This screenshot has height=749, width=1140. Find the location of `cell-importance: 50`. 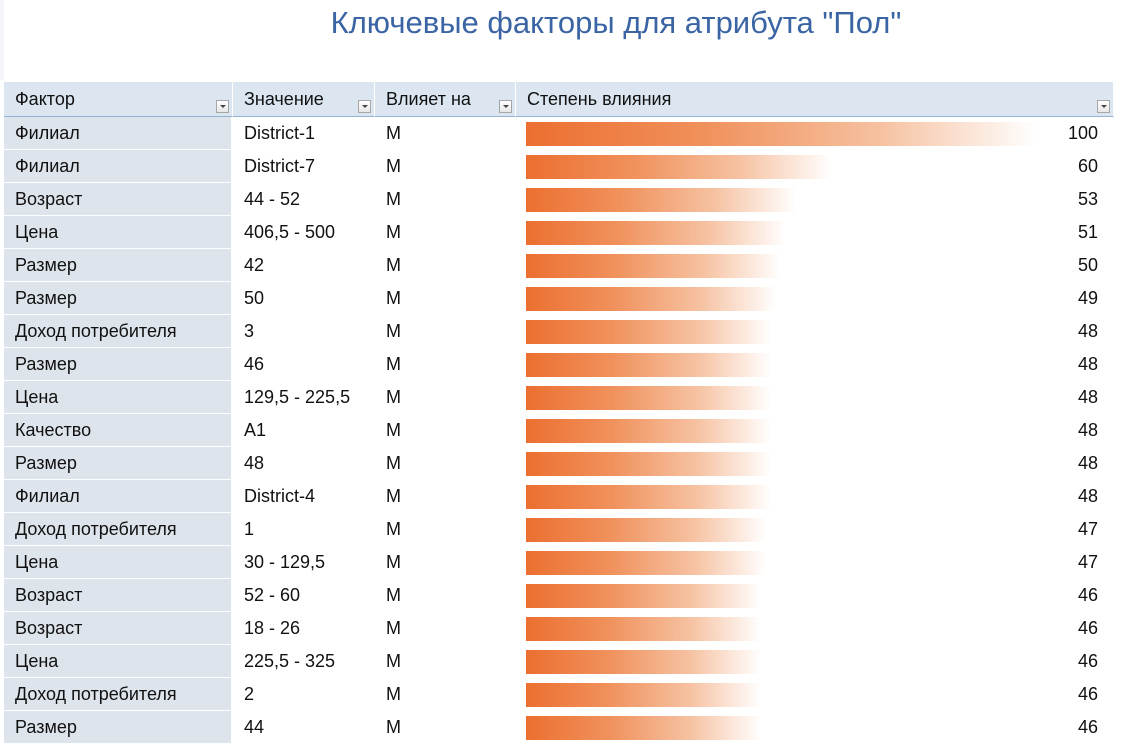

cell-importance: 50 is located at coordinates (815, 265).